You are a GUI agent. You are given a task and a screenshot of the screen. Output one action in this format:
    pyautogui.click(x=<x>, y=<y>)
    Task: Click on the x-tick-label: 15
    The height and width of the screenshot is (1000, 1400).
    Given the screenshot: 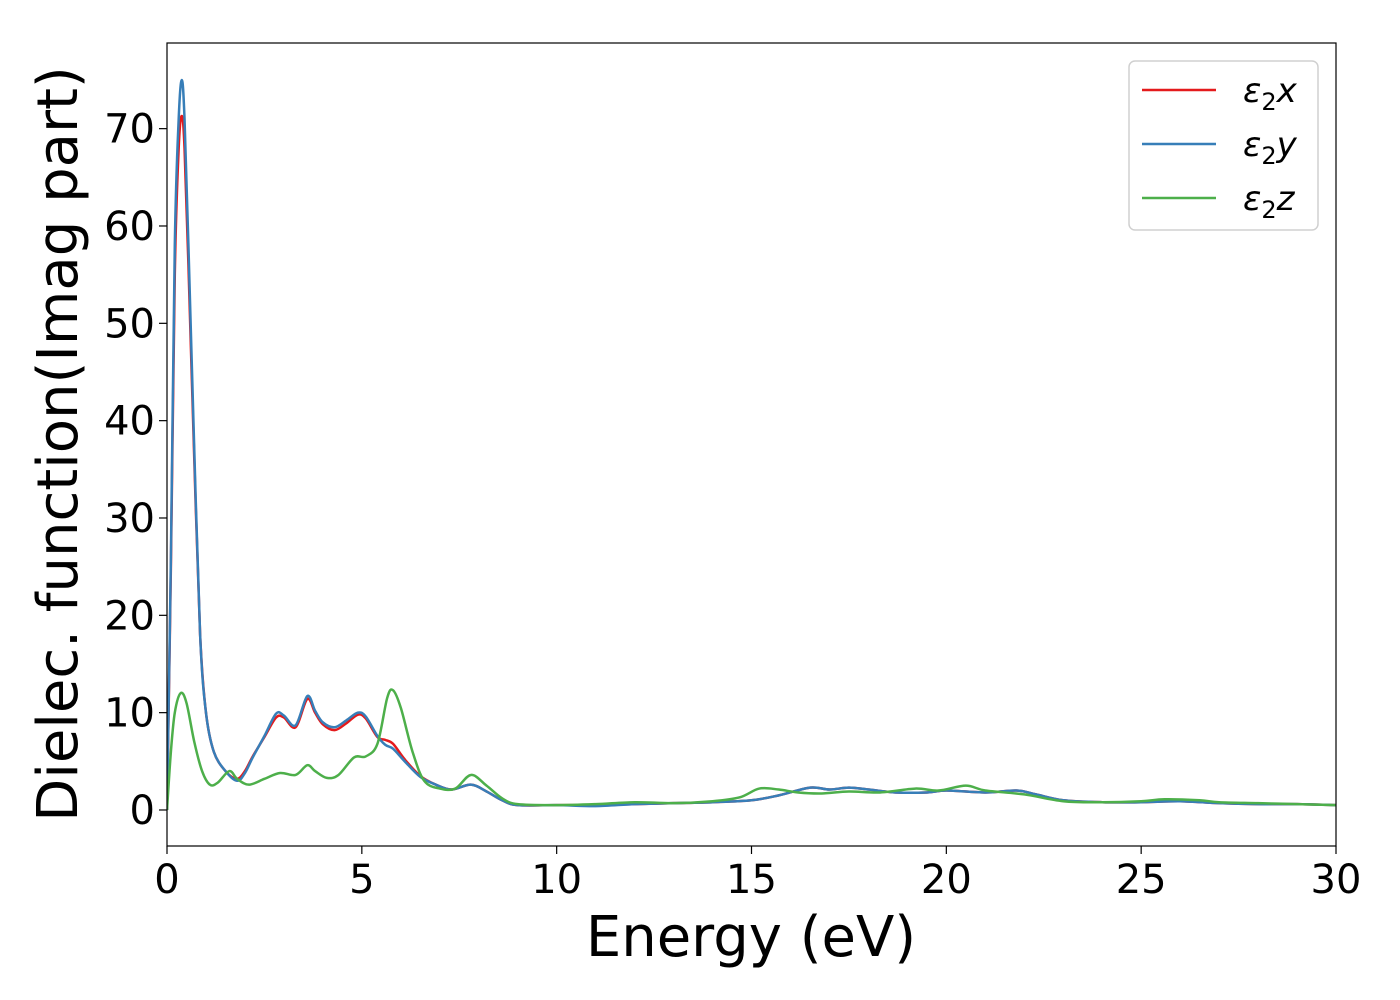 What is the action you would take?
    pyautogui.click(x=751, y=880)
    